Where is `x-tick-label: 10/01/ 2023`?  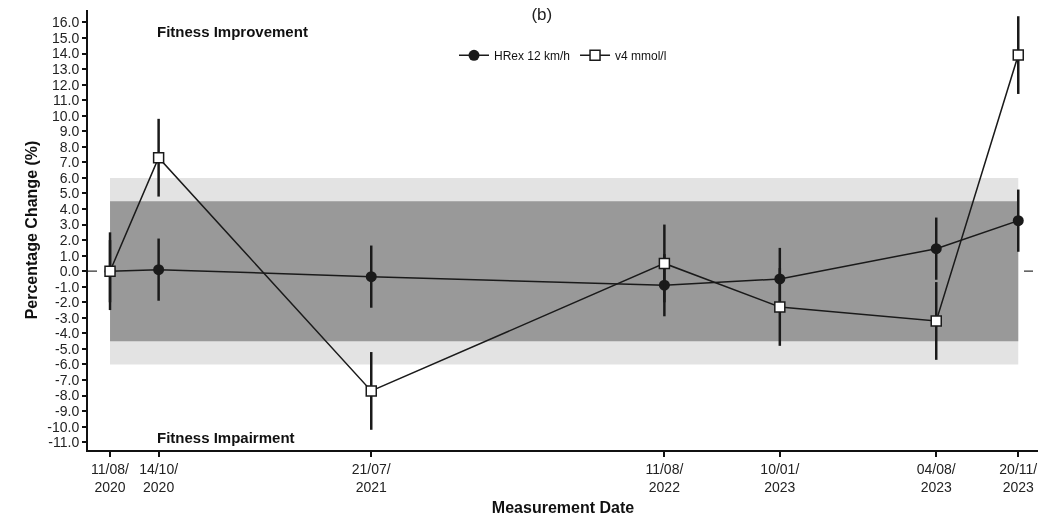 x-tick-label: 10/01/ 2023 is located at coordinates (780, 477).